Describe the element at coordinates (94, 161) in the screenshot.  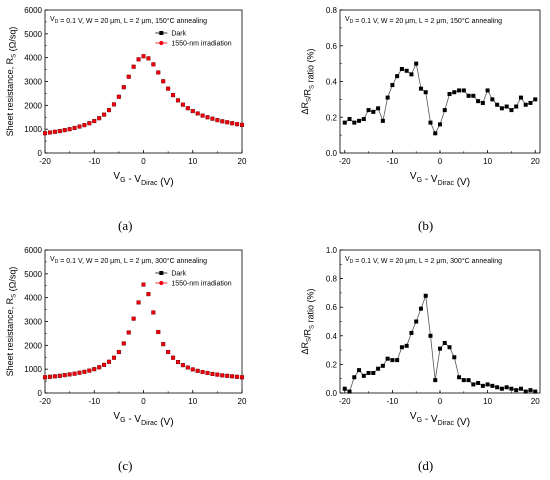
I see `panel-a-x-tick-label: -10` at that location.